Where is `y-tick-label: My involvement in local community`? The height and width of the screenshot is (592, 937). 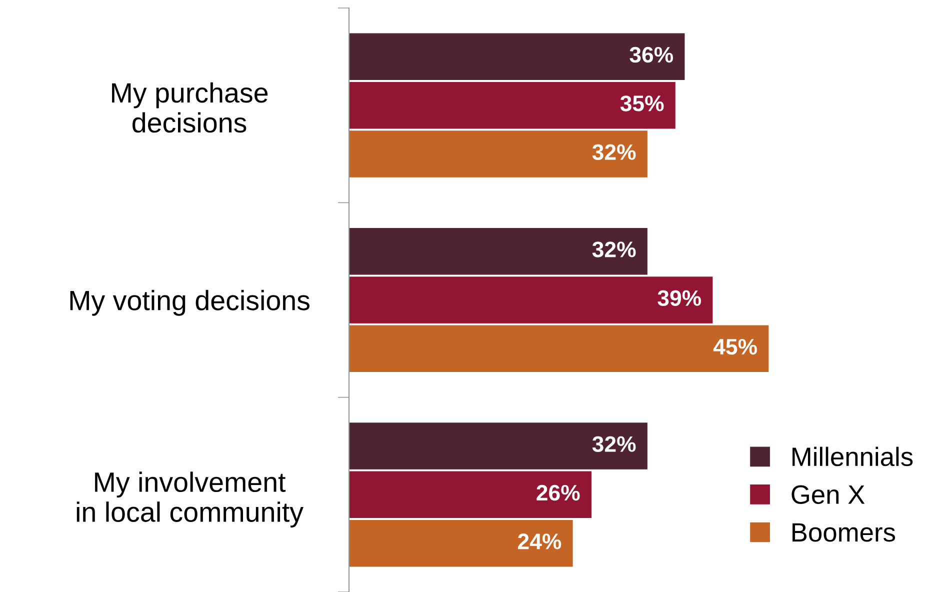 y-tick-label: My involvement in local community is located at coordinates (190, 500).